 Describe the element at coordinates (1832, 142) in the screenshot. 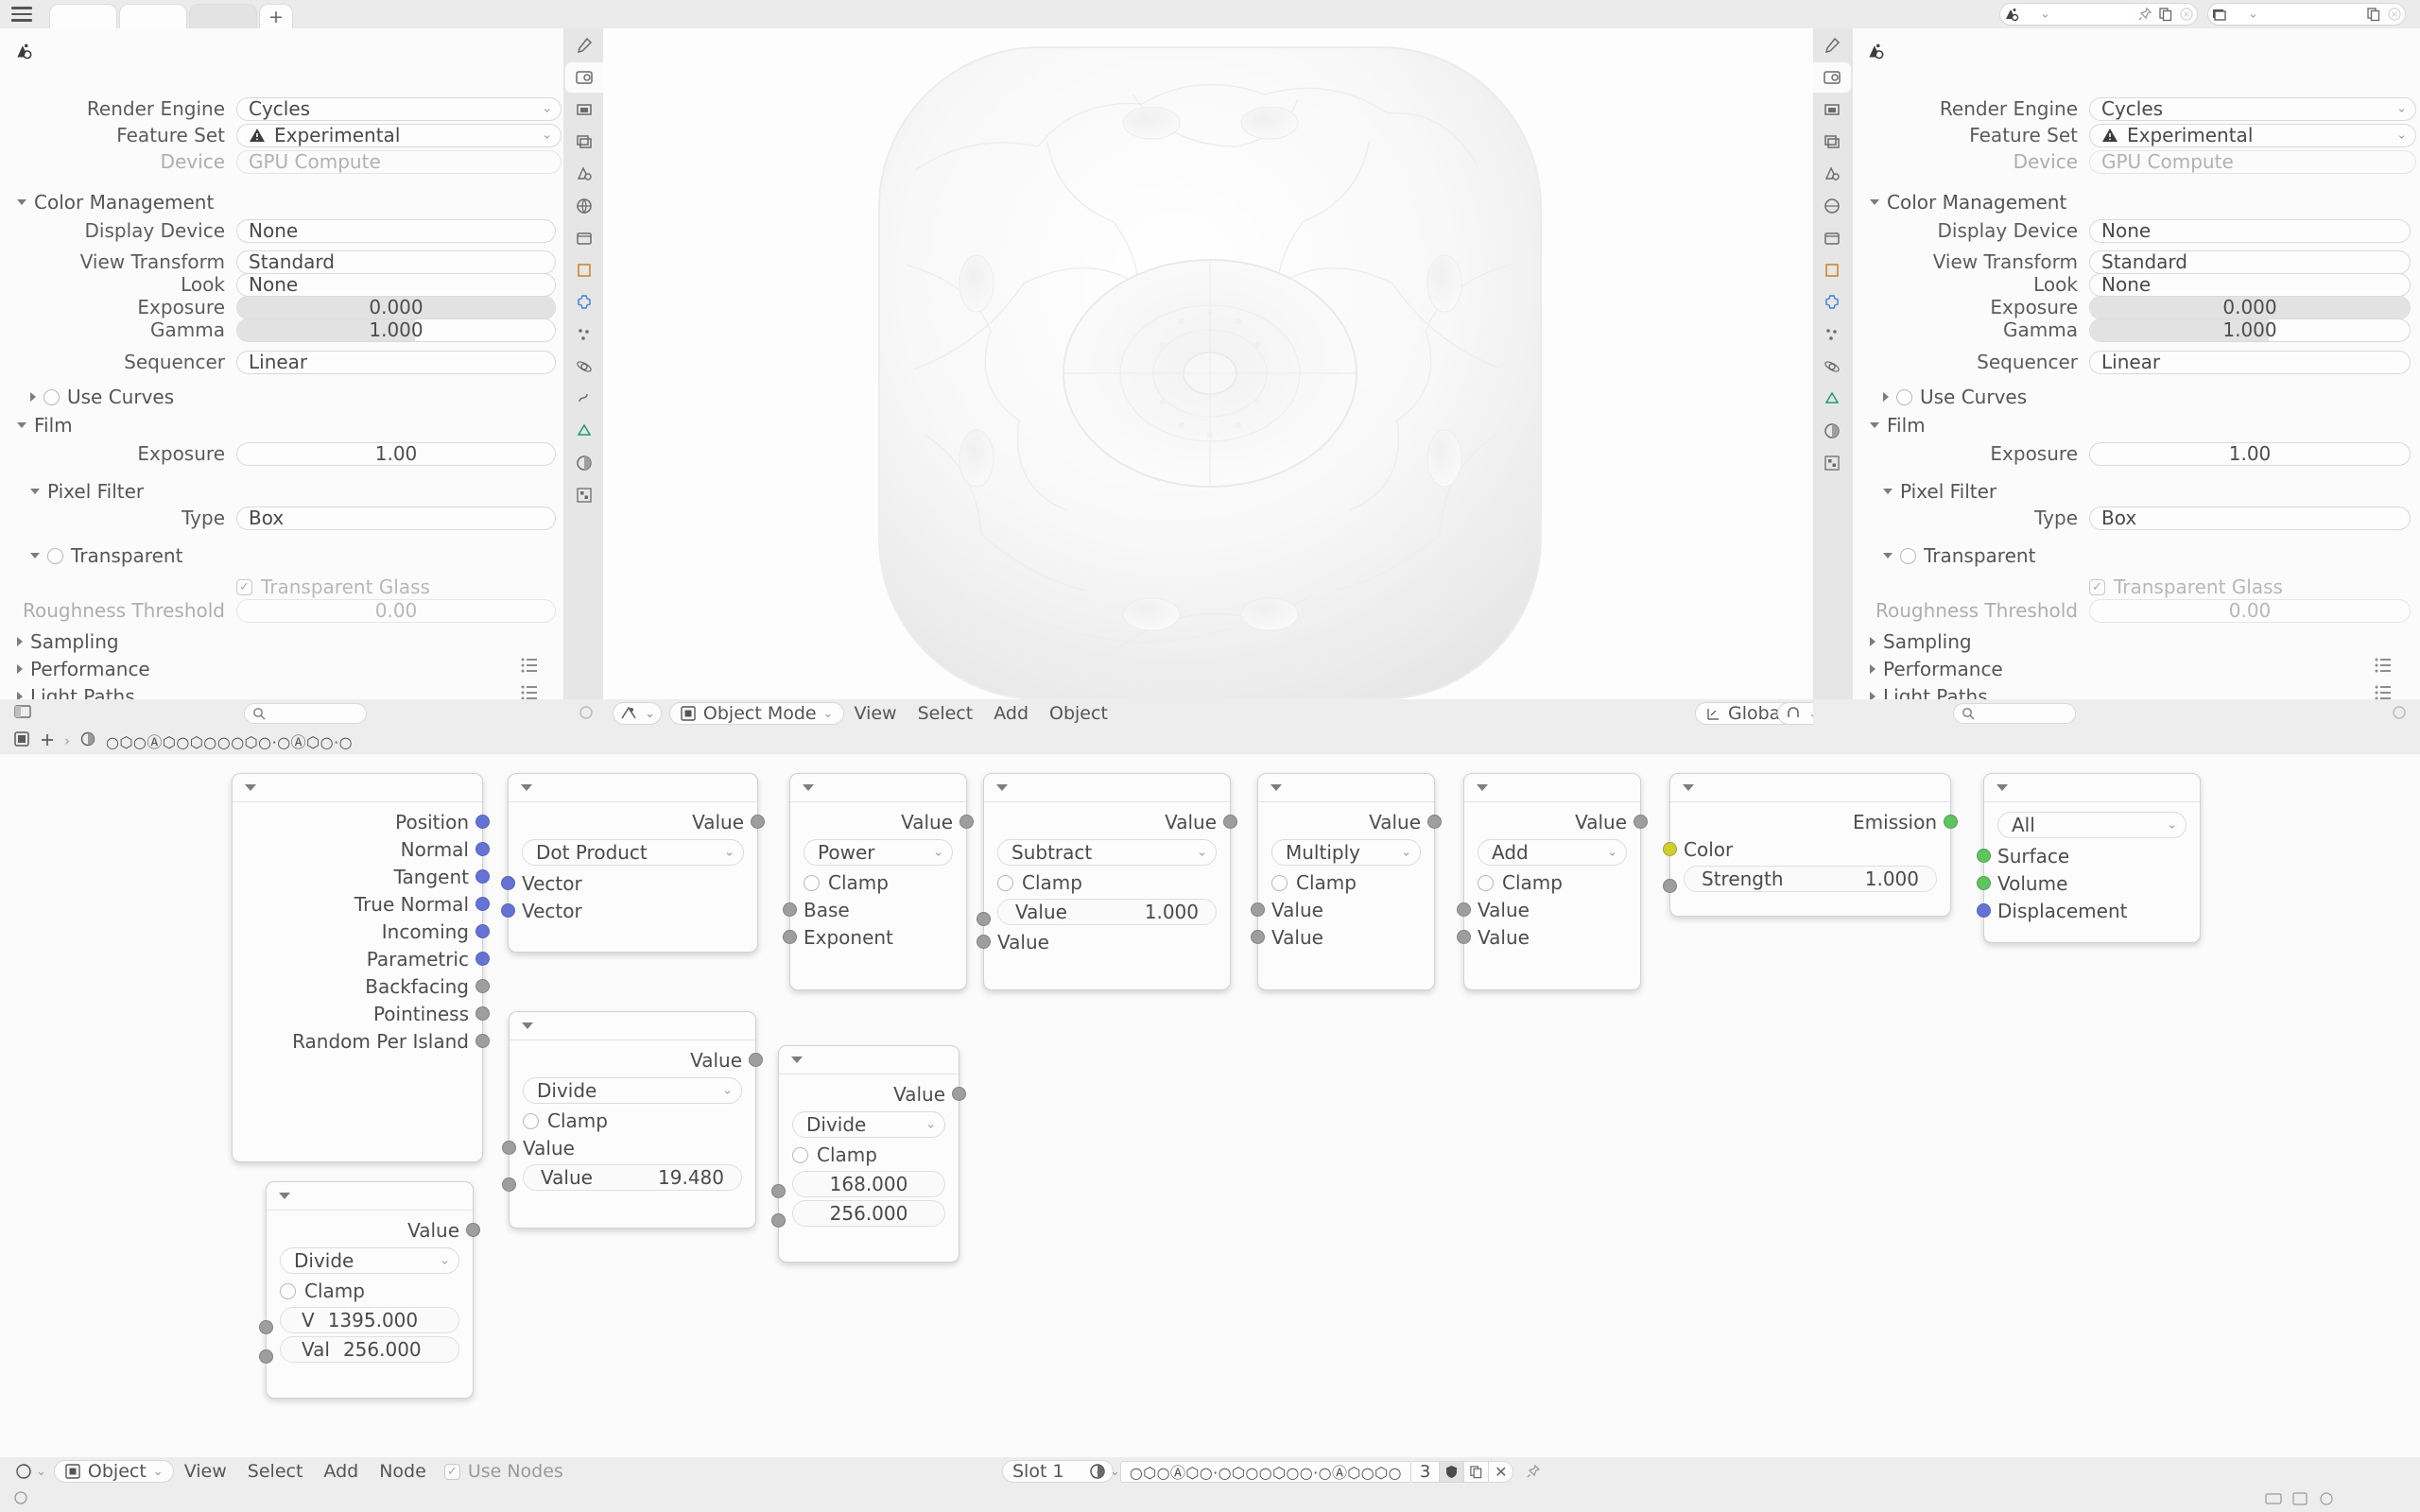

I see `tab-viewlayer-r` at that location.